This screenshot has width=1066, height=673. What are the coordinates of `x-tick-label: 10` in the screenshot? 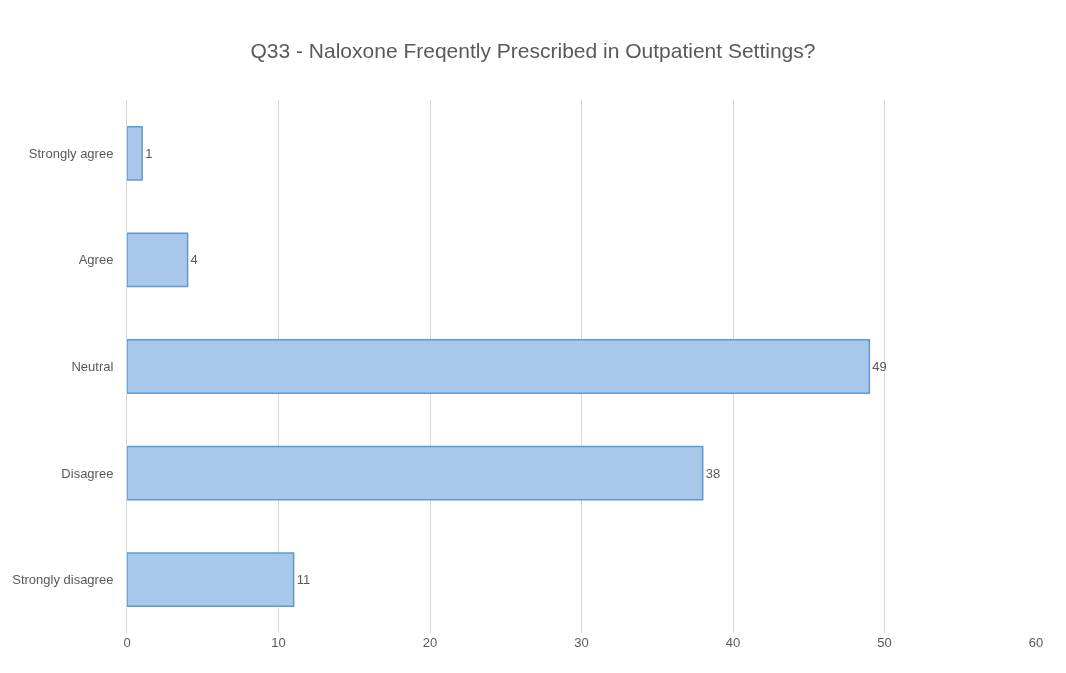 It's located at (278, 642).